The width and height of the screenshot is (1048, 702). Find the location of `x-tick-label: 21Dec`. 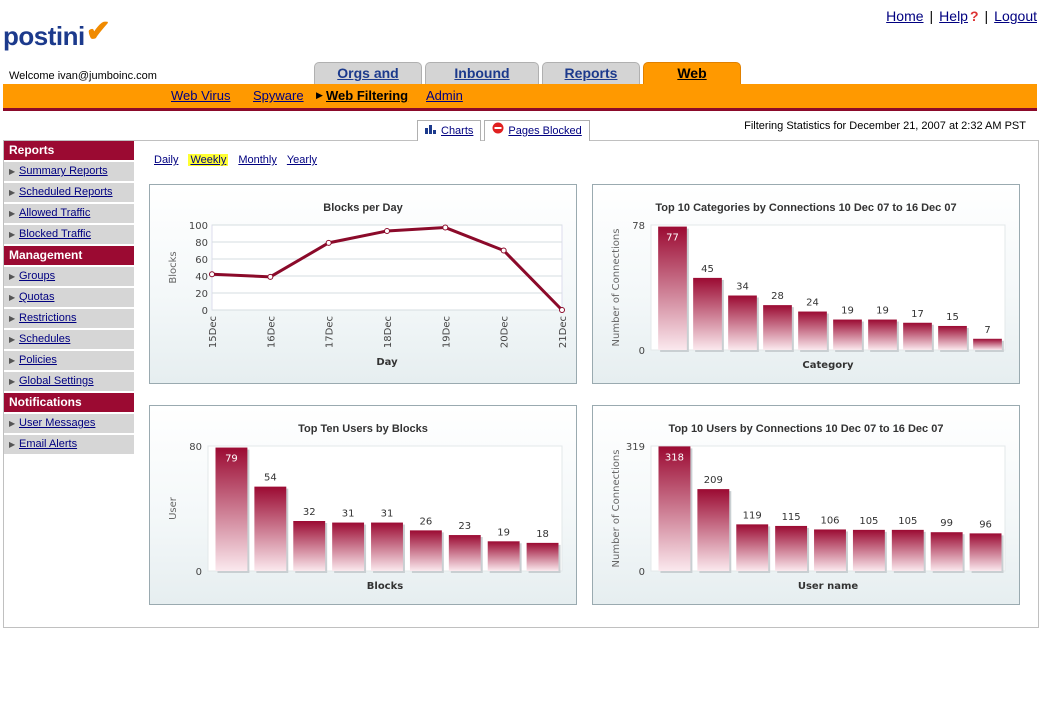

x-tick-label: 21Dec is located at coordinates (563, 332).